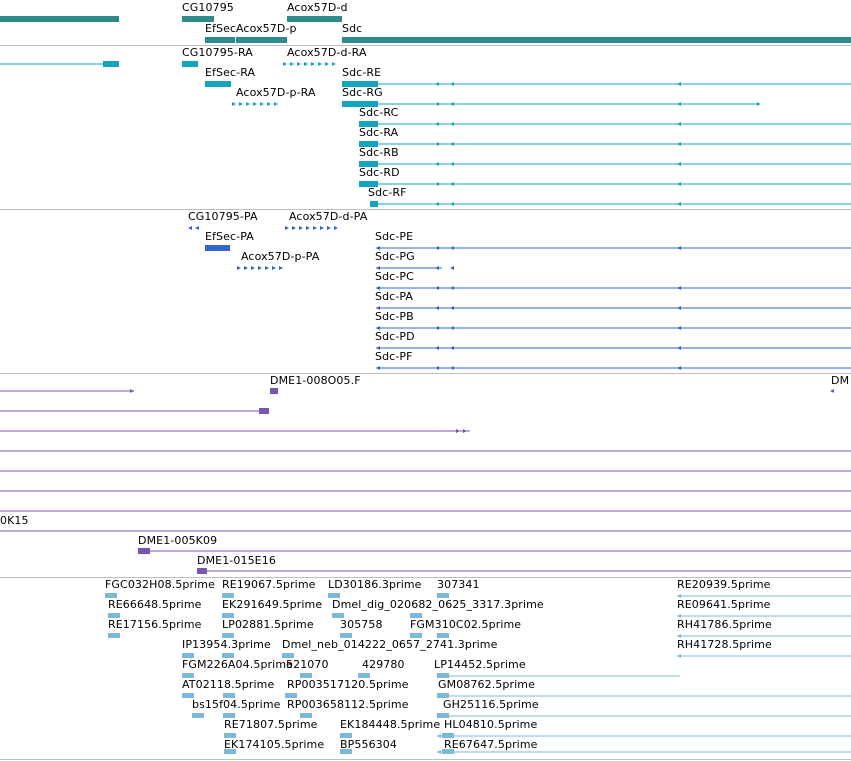 The width and height of the screenshot is (851, 761). I want to click on clone-dme1-008o05, so click(274, 391).